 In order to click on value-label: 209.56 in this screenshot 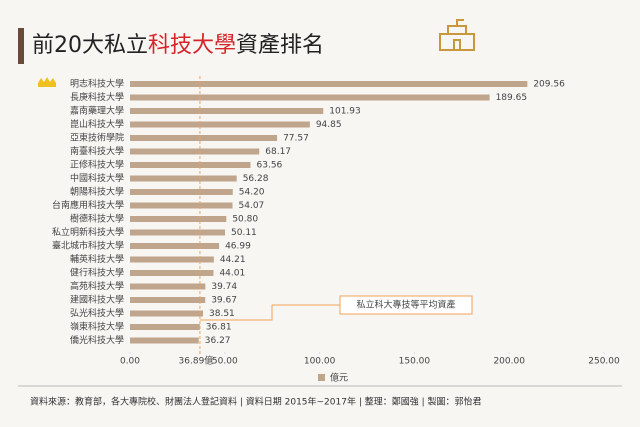, I will do `click(549, 85)`.